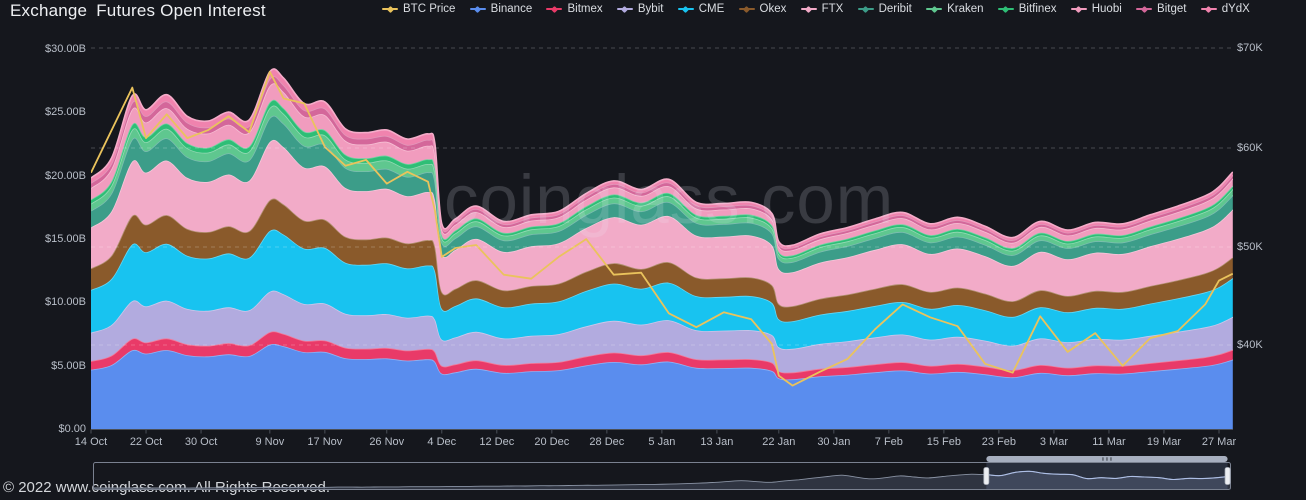  I want to click on navigator-frame, so click(662, 476).